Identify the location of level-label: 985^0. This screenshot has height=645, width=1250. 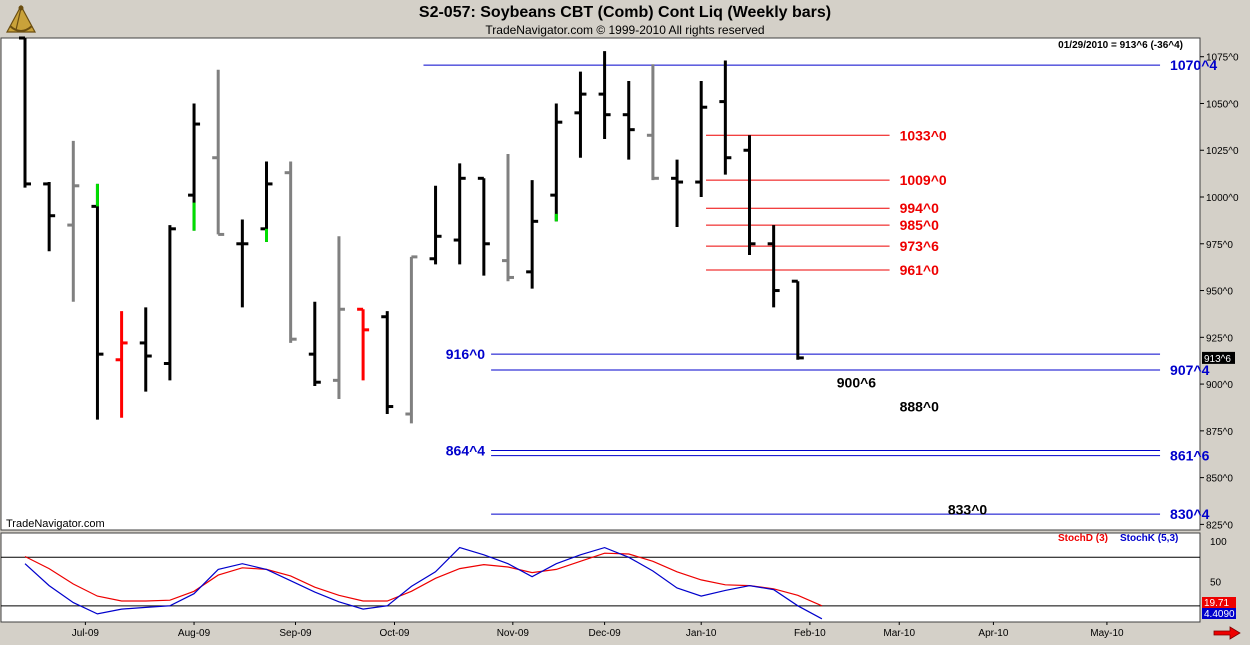
(920, 225).